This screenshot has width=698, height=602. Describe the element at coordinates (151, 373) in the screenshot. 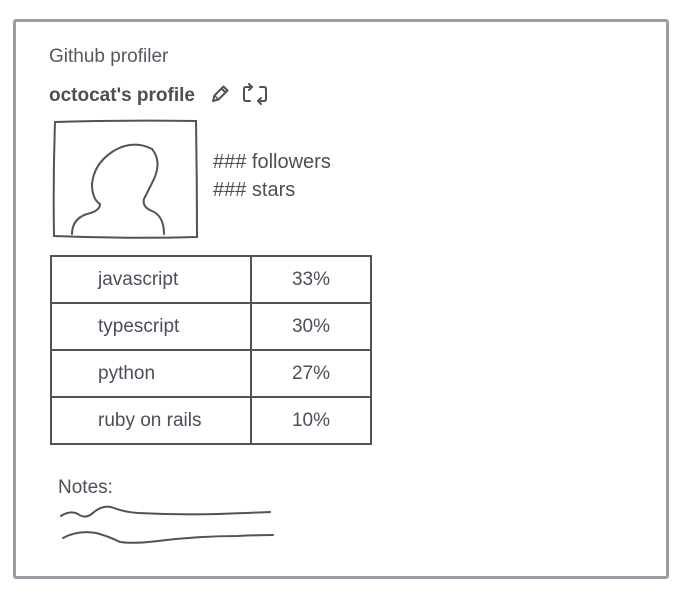

I see `language-name: python` at that location.